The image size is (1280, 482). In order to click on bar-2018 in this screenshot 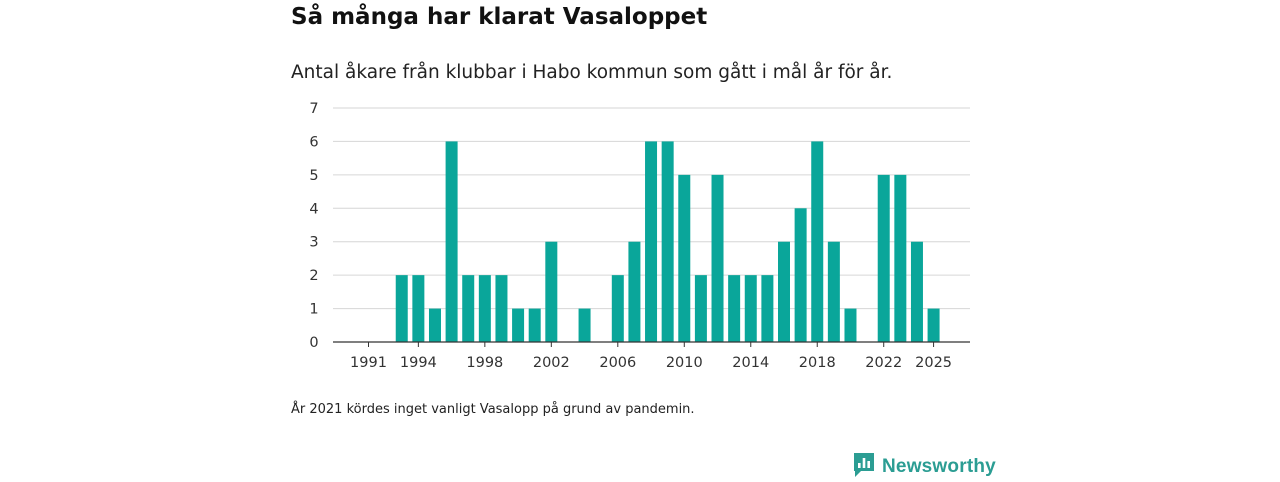, I will do `click(817, 241)`.